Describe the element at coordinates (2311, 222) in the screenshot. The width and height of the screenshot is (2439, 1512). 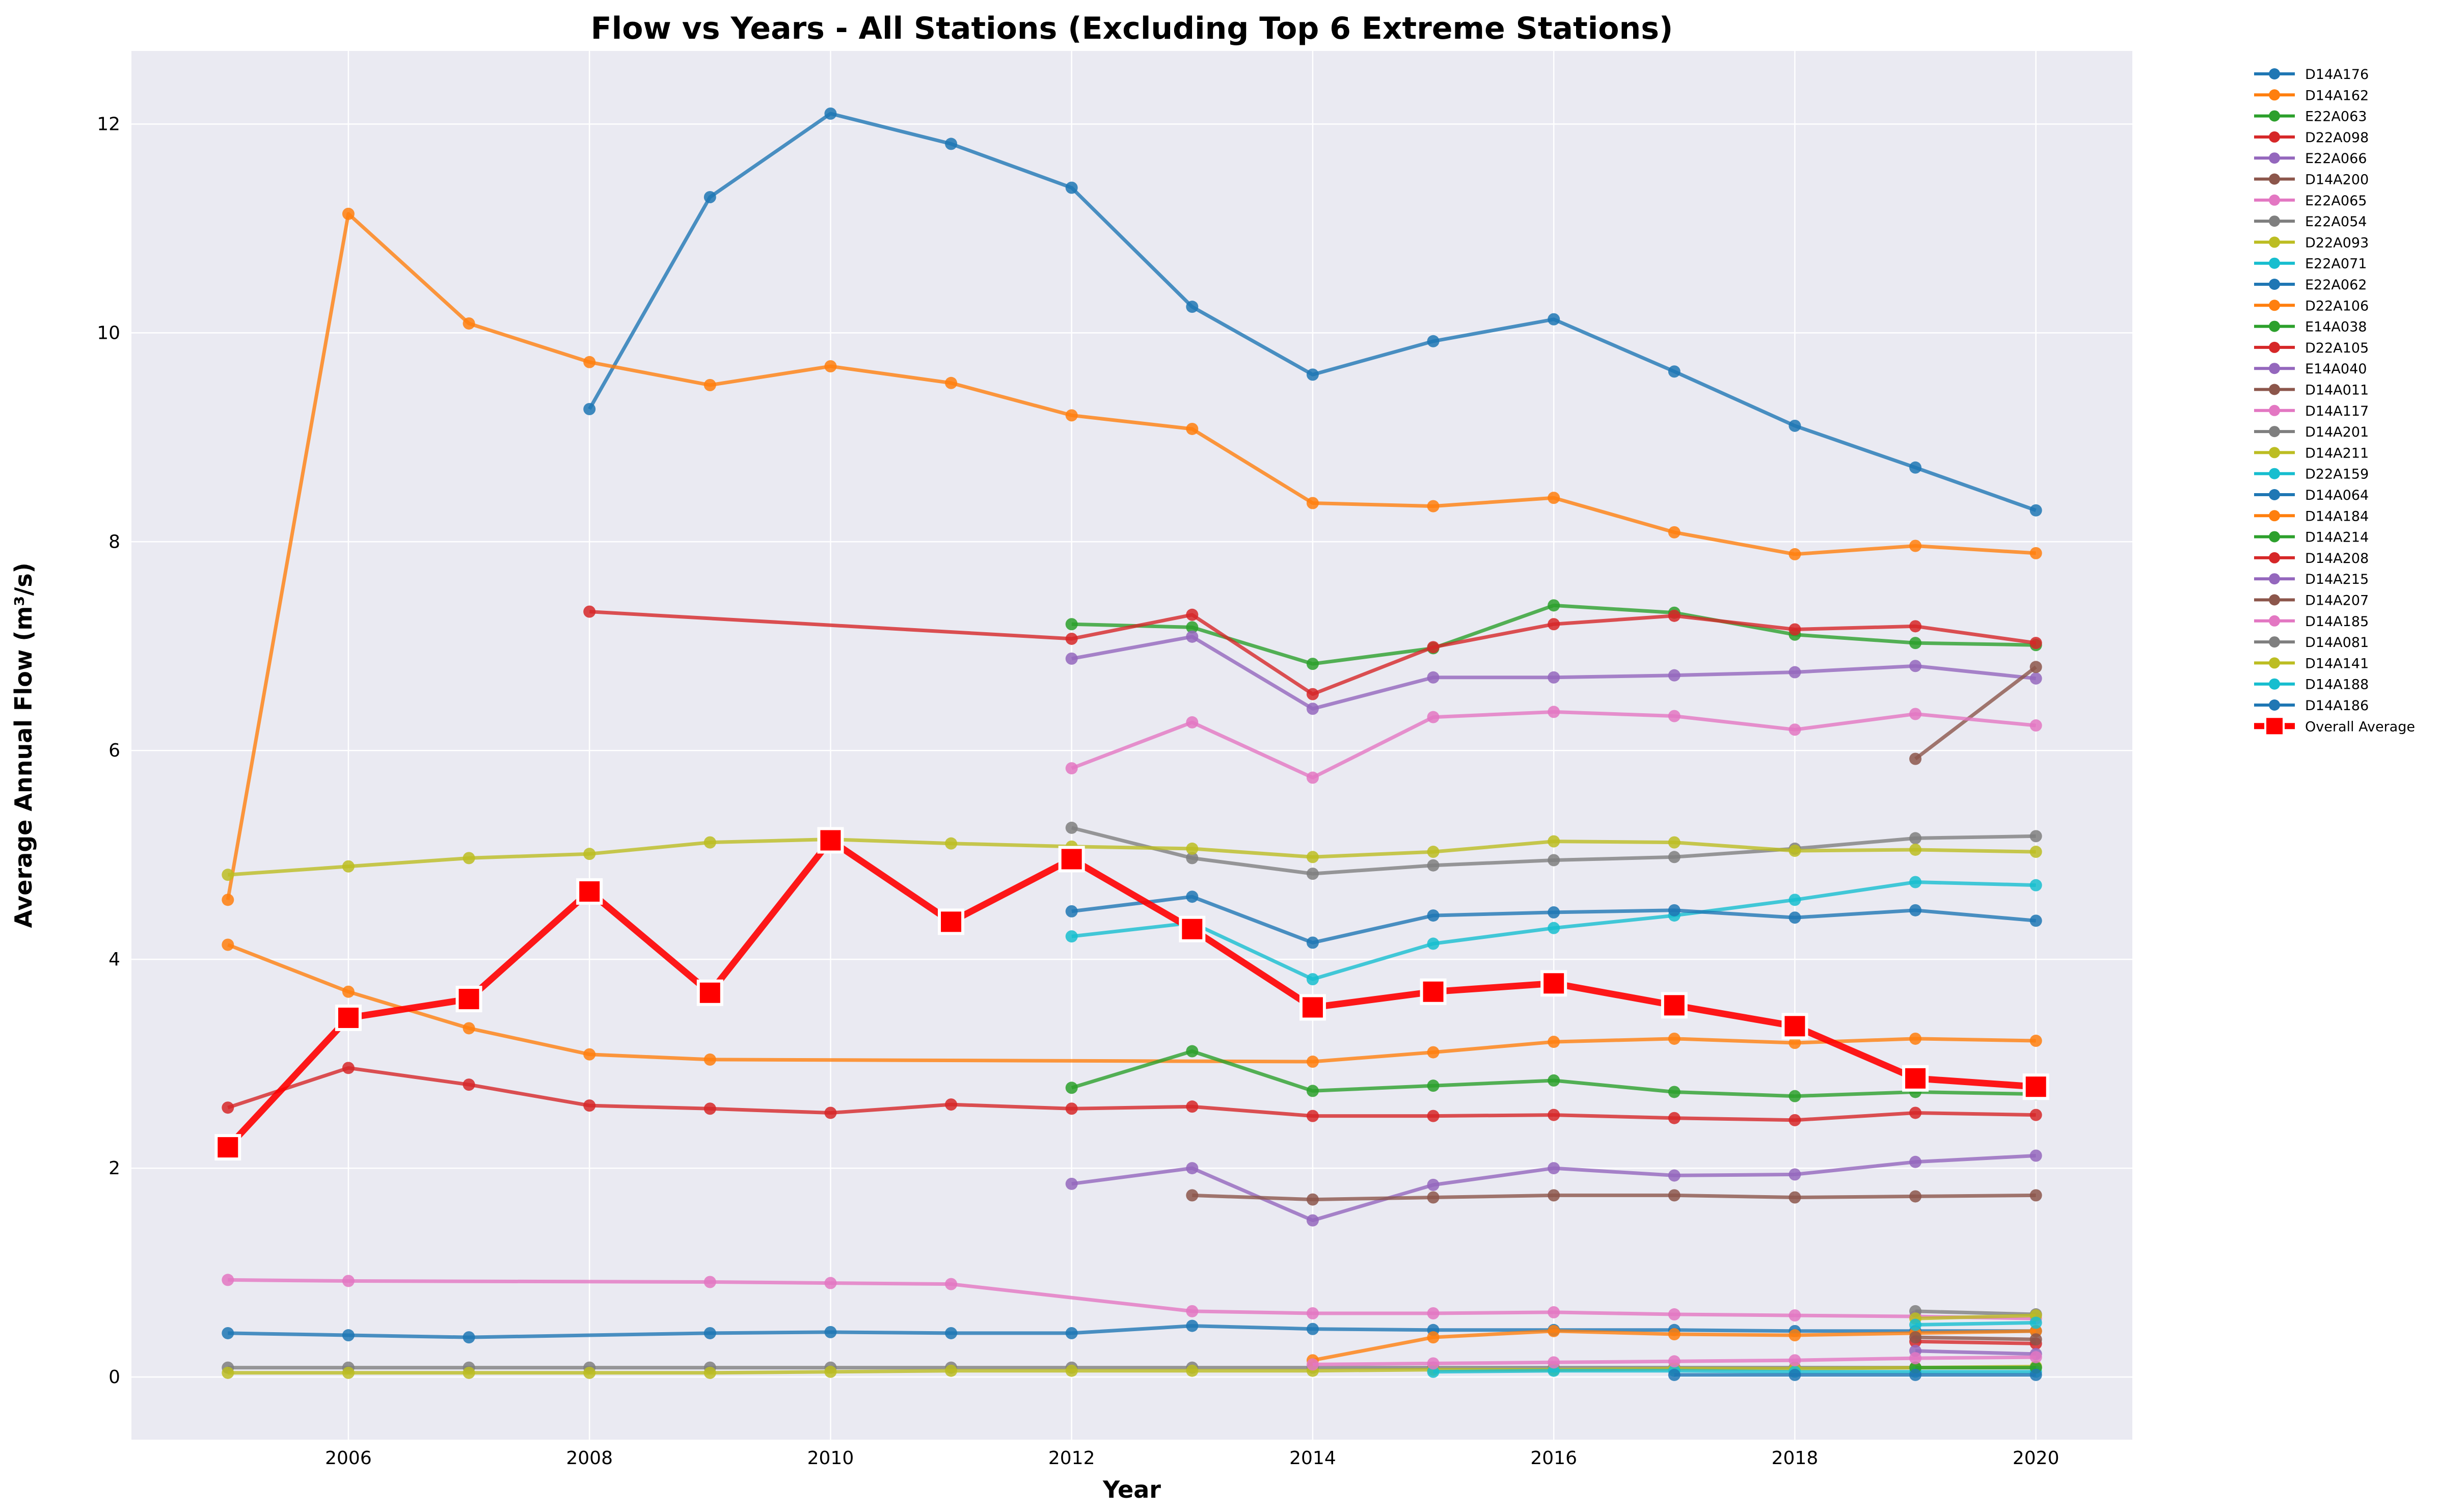
I see `legend-item: E22A054` at that location.